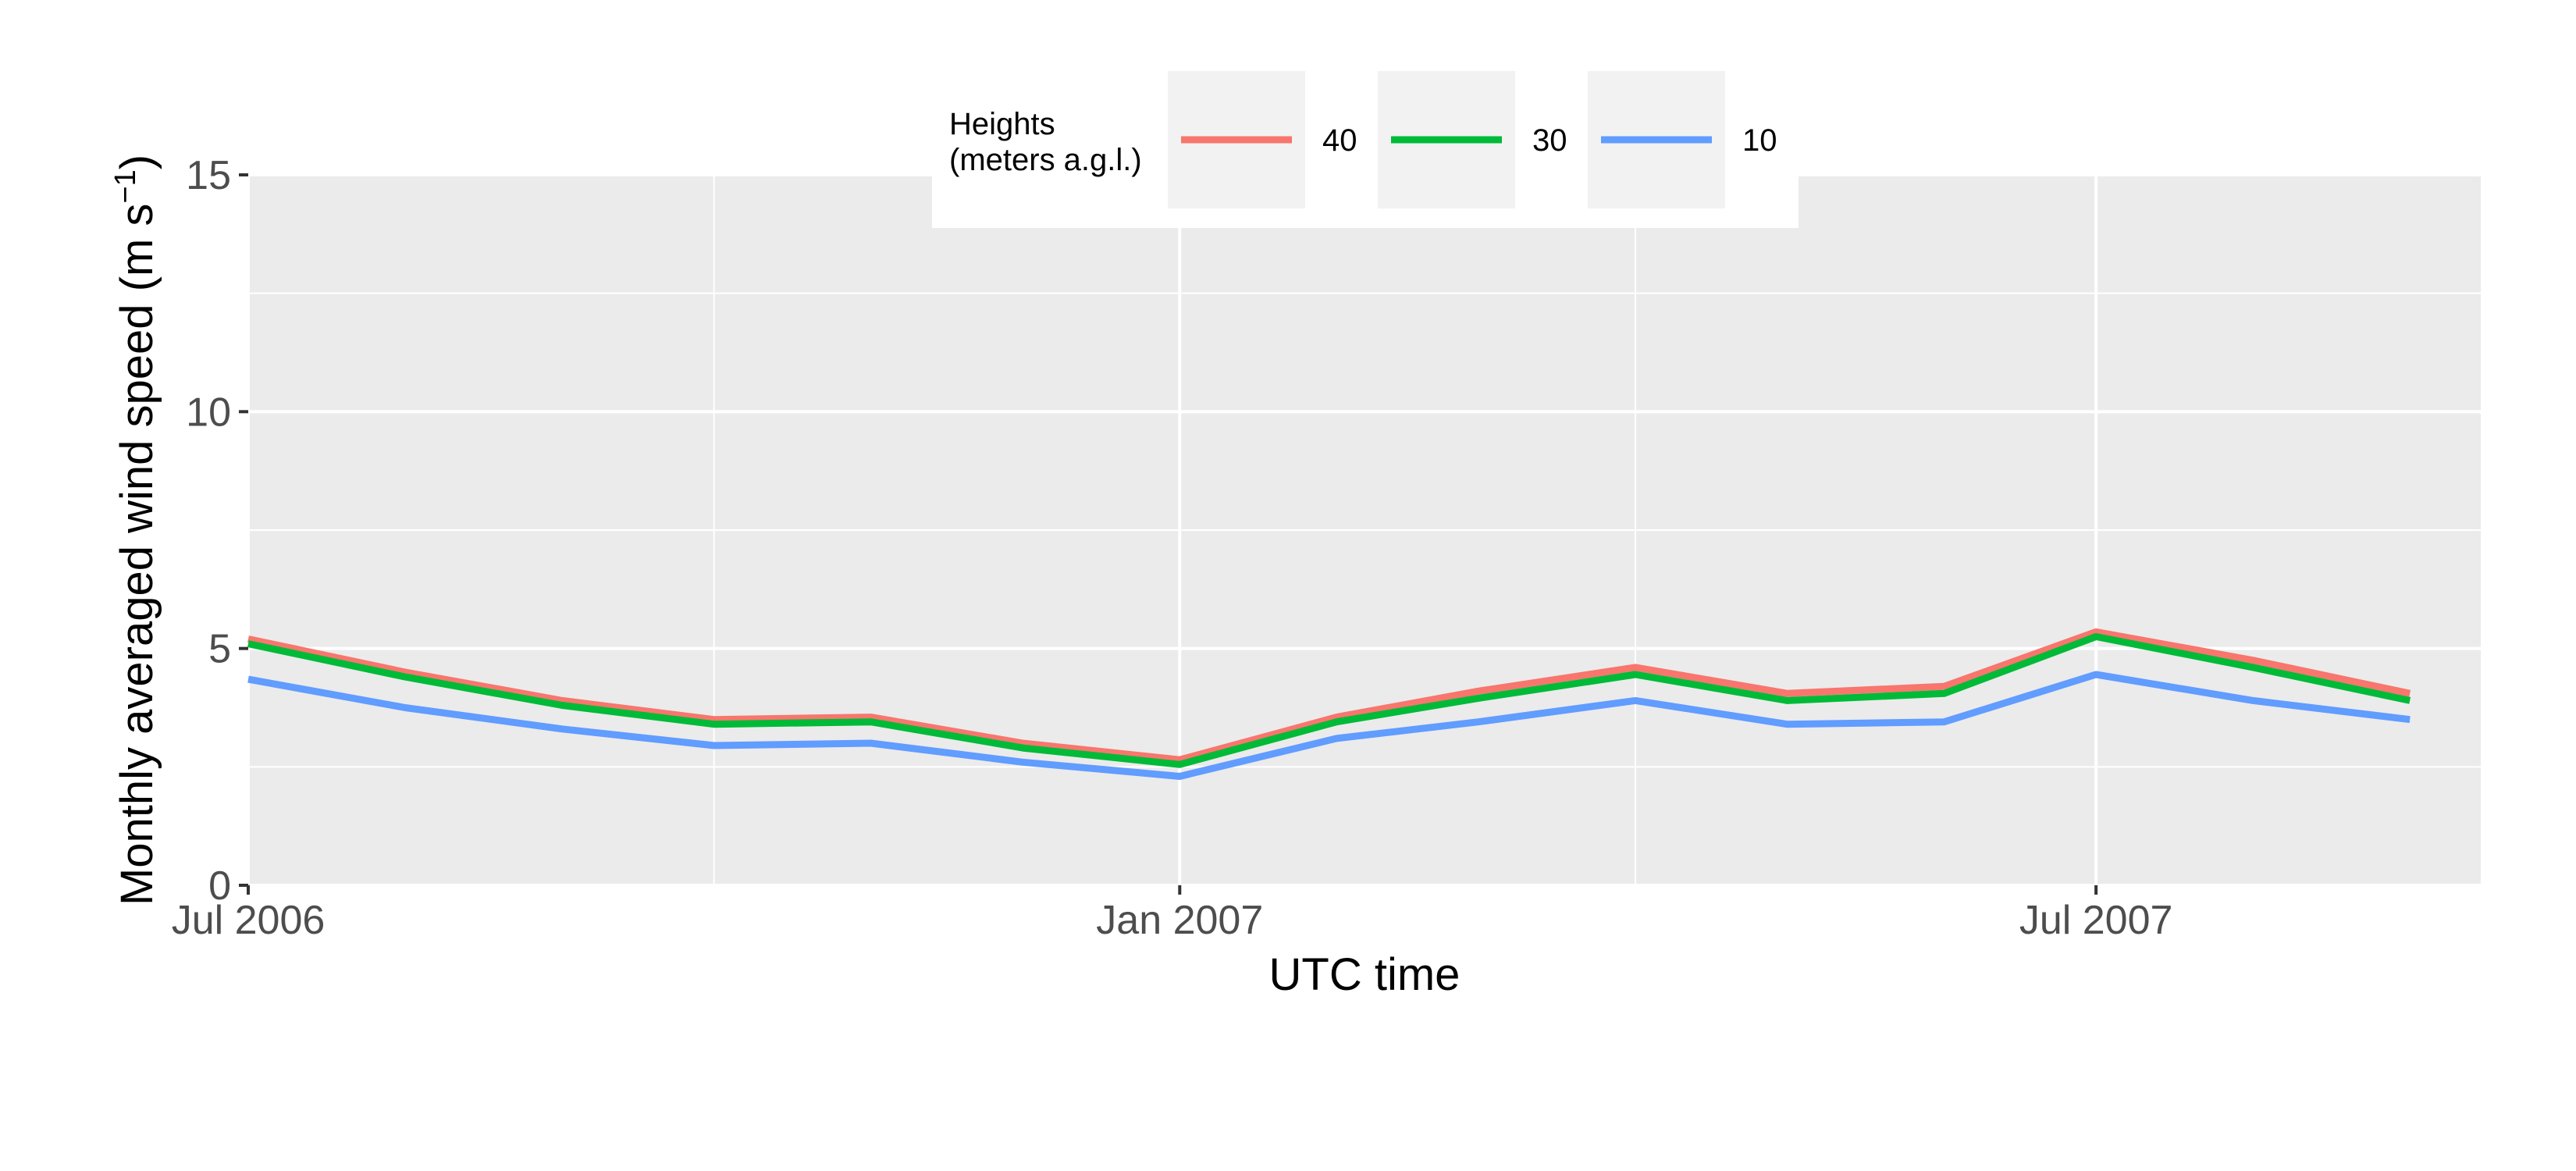 The height and width of the screenshot is (1171, 2576). Describe the element at coordinates (137, 555) in the screenshot. I see `y-axis-title-main: Monthly averaged wind speed (m s` at that location.